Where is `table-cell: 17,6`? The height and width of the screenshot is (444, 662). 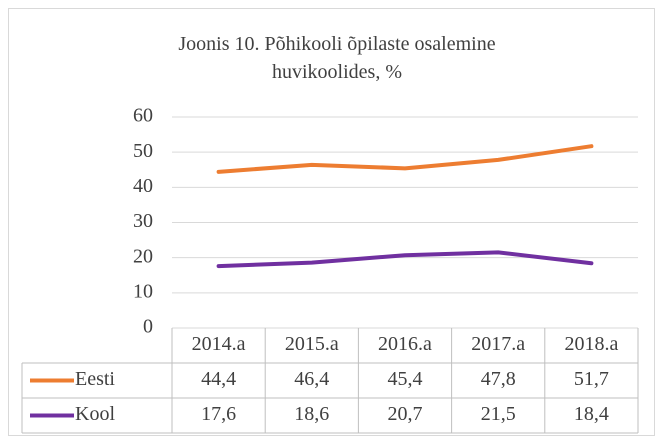
table-cell: 17,6 is located at coordinates (218, 414).